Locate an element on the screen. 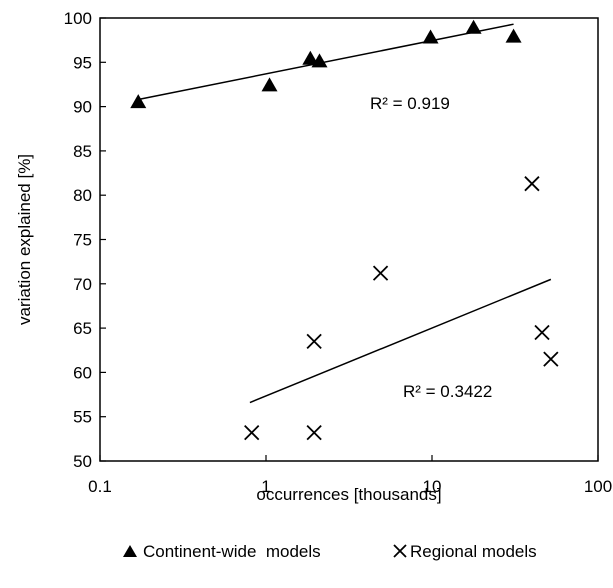 This screenshot has height=588, width=613. legend-label-regional: Regional models is located at coordinates (473, 551).